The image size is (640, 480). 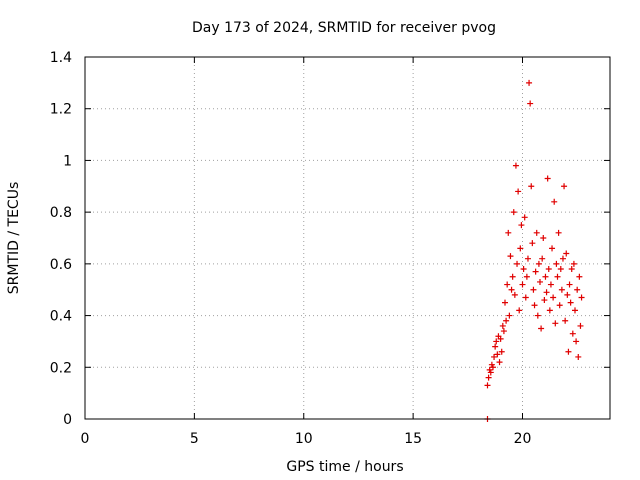 What do you see at coordinates (61, 110) in the screenshot?
I see `y-tick-label: 1.2` at bounding box center [61, 110].